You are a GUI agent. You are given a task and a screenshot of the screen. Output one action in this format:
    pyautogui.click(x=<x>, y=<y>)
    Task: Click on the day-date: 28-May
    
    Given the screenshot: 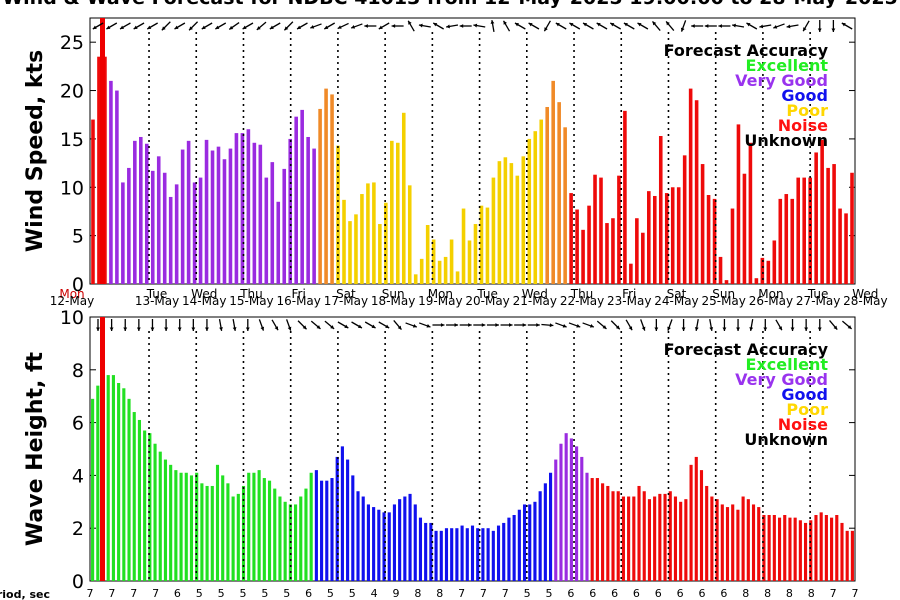 What is the action you would take?
    pyautogui.click(x=865, y=301)
    